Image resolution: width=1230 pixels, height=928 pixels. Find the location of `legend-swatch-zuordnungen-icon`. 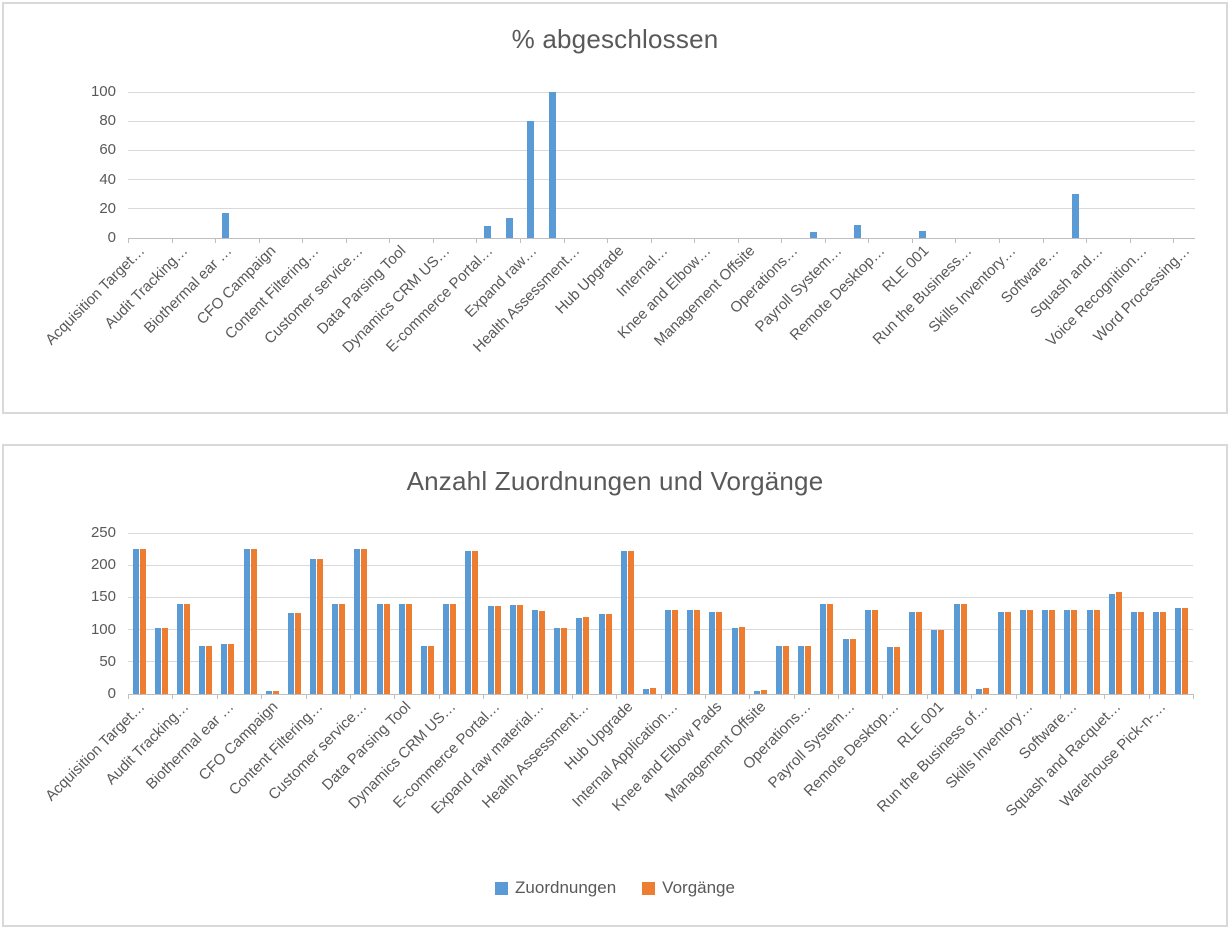

legend-swatch-zuordnungen-icon is located at coordinates (502, 888).